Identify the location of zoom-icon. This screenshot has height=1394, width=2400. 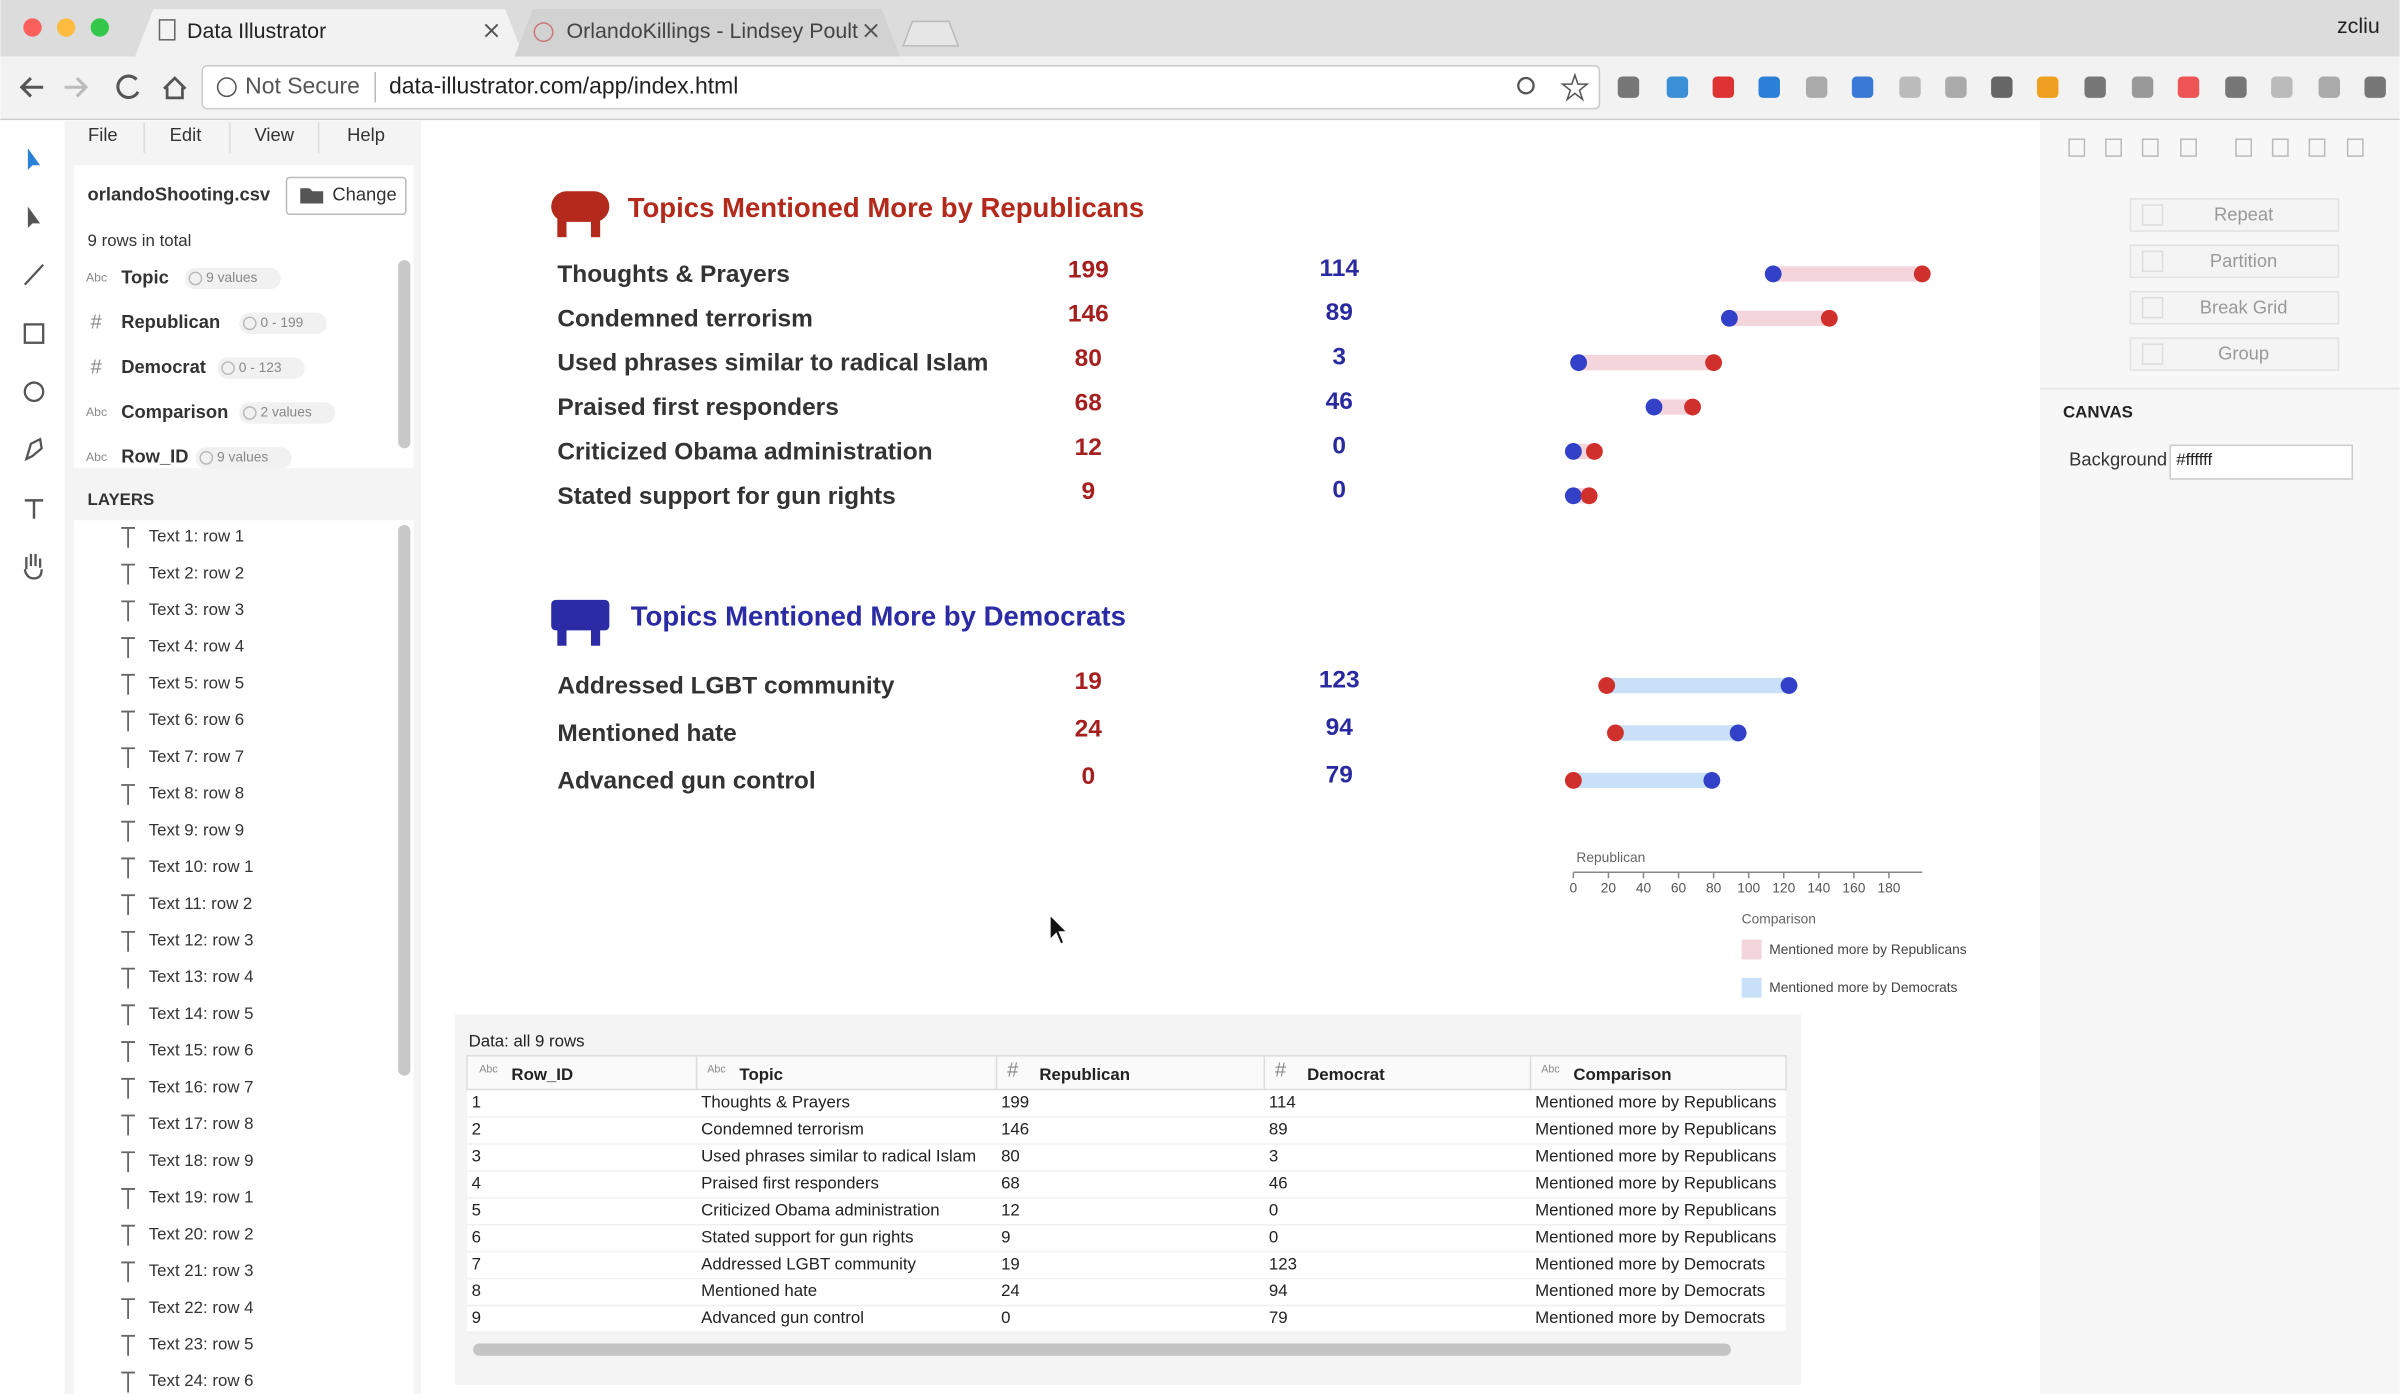
(1526, 85).